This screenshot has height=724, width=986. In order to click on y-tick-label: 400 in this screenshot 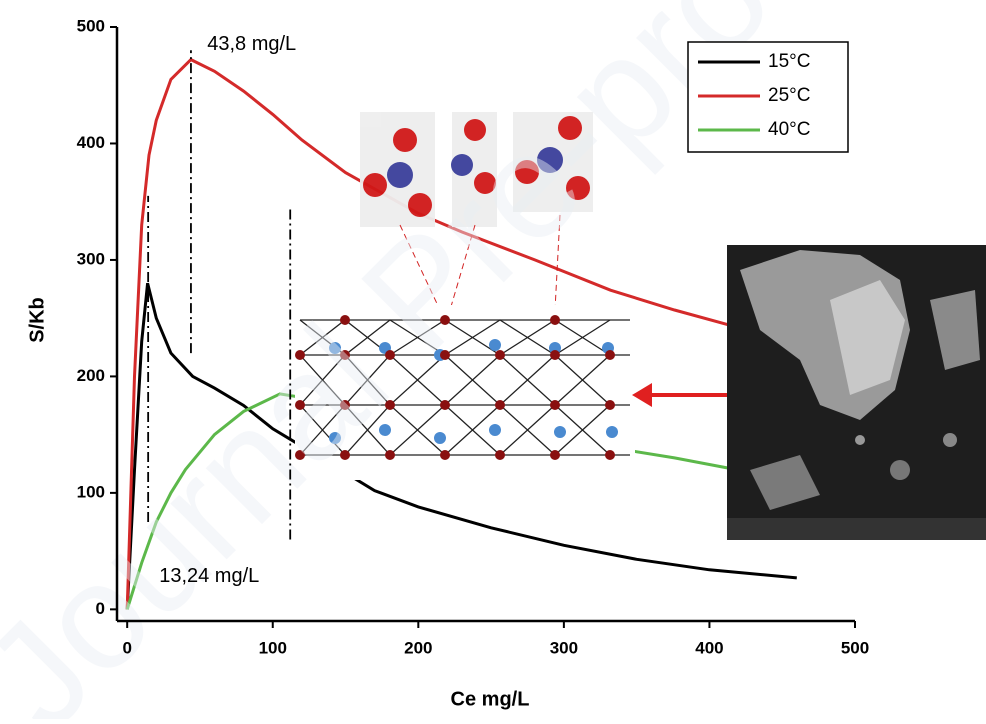, I will do `click(91, 142)`.